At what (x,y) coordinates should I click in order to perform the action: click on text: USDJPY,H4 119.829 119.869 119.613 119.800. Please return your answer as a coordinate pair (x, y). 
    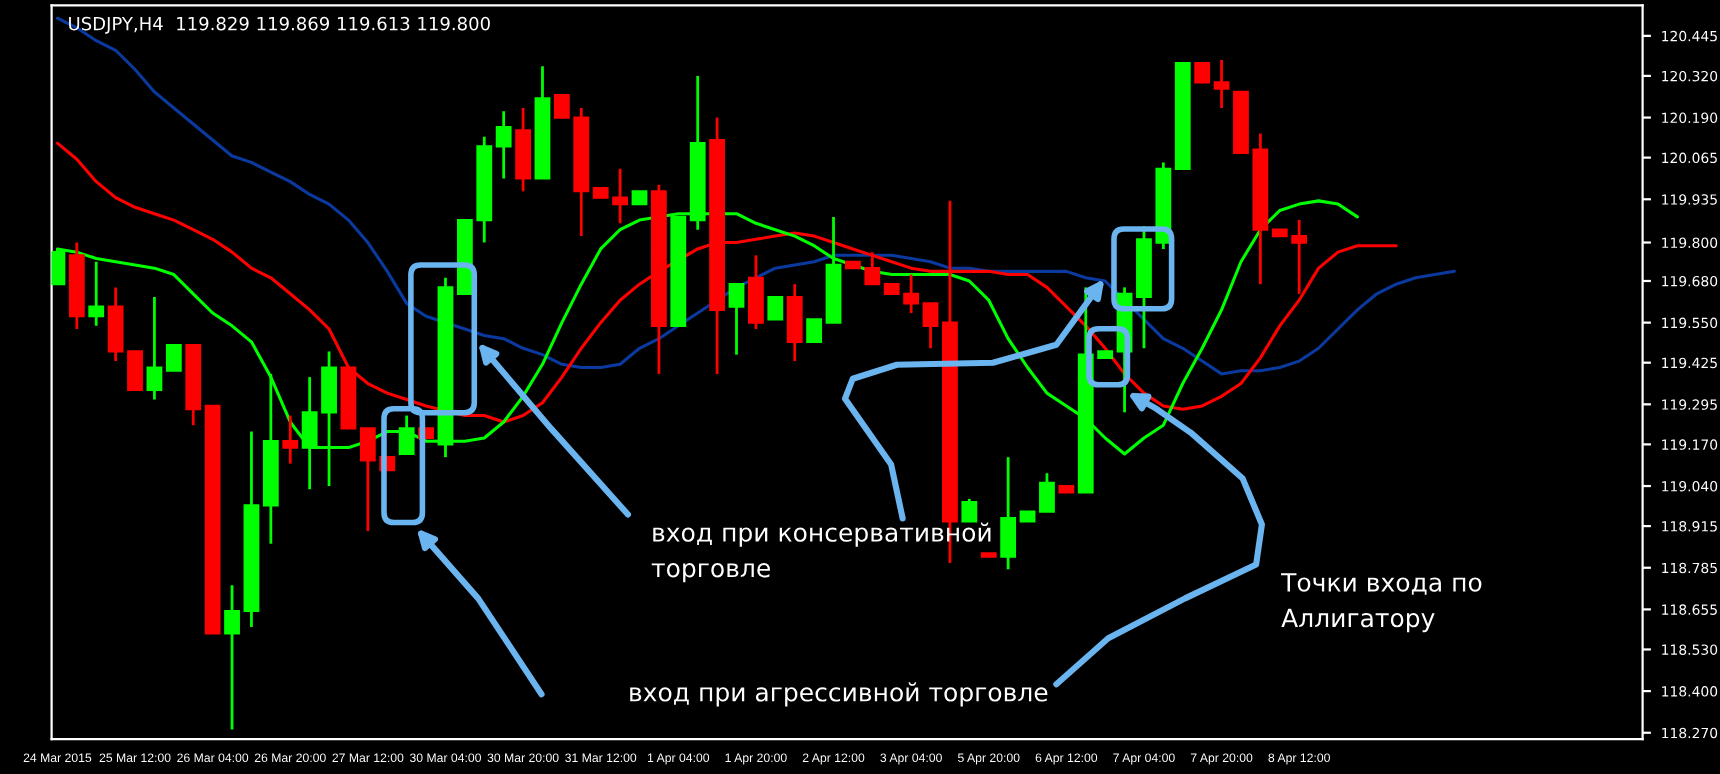
    Looking at the image, I should click on (279, 25).